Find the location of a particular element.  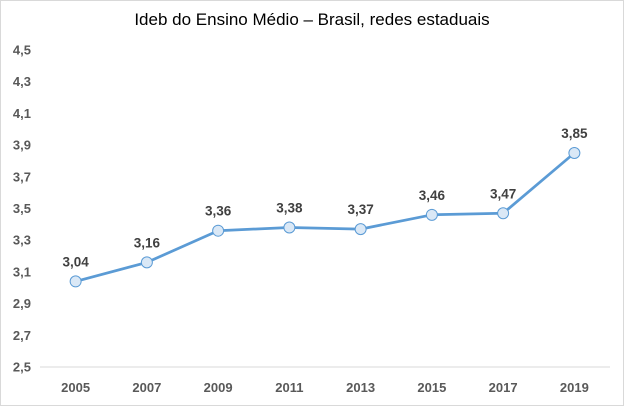

y-tick-label: 2,7 is located at coordinates (22, 335).